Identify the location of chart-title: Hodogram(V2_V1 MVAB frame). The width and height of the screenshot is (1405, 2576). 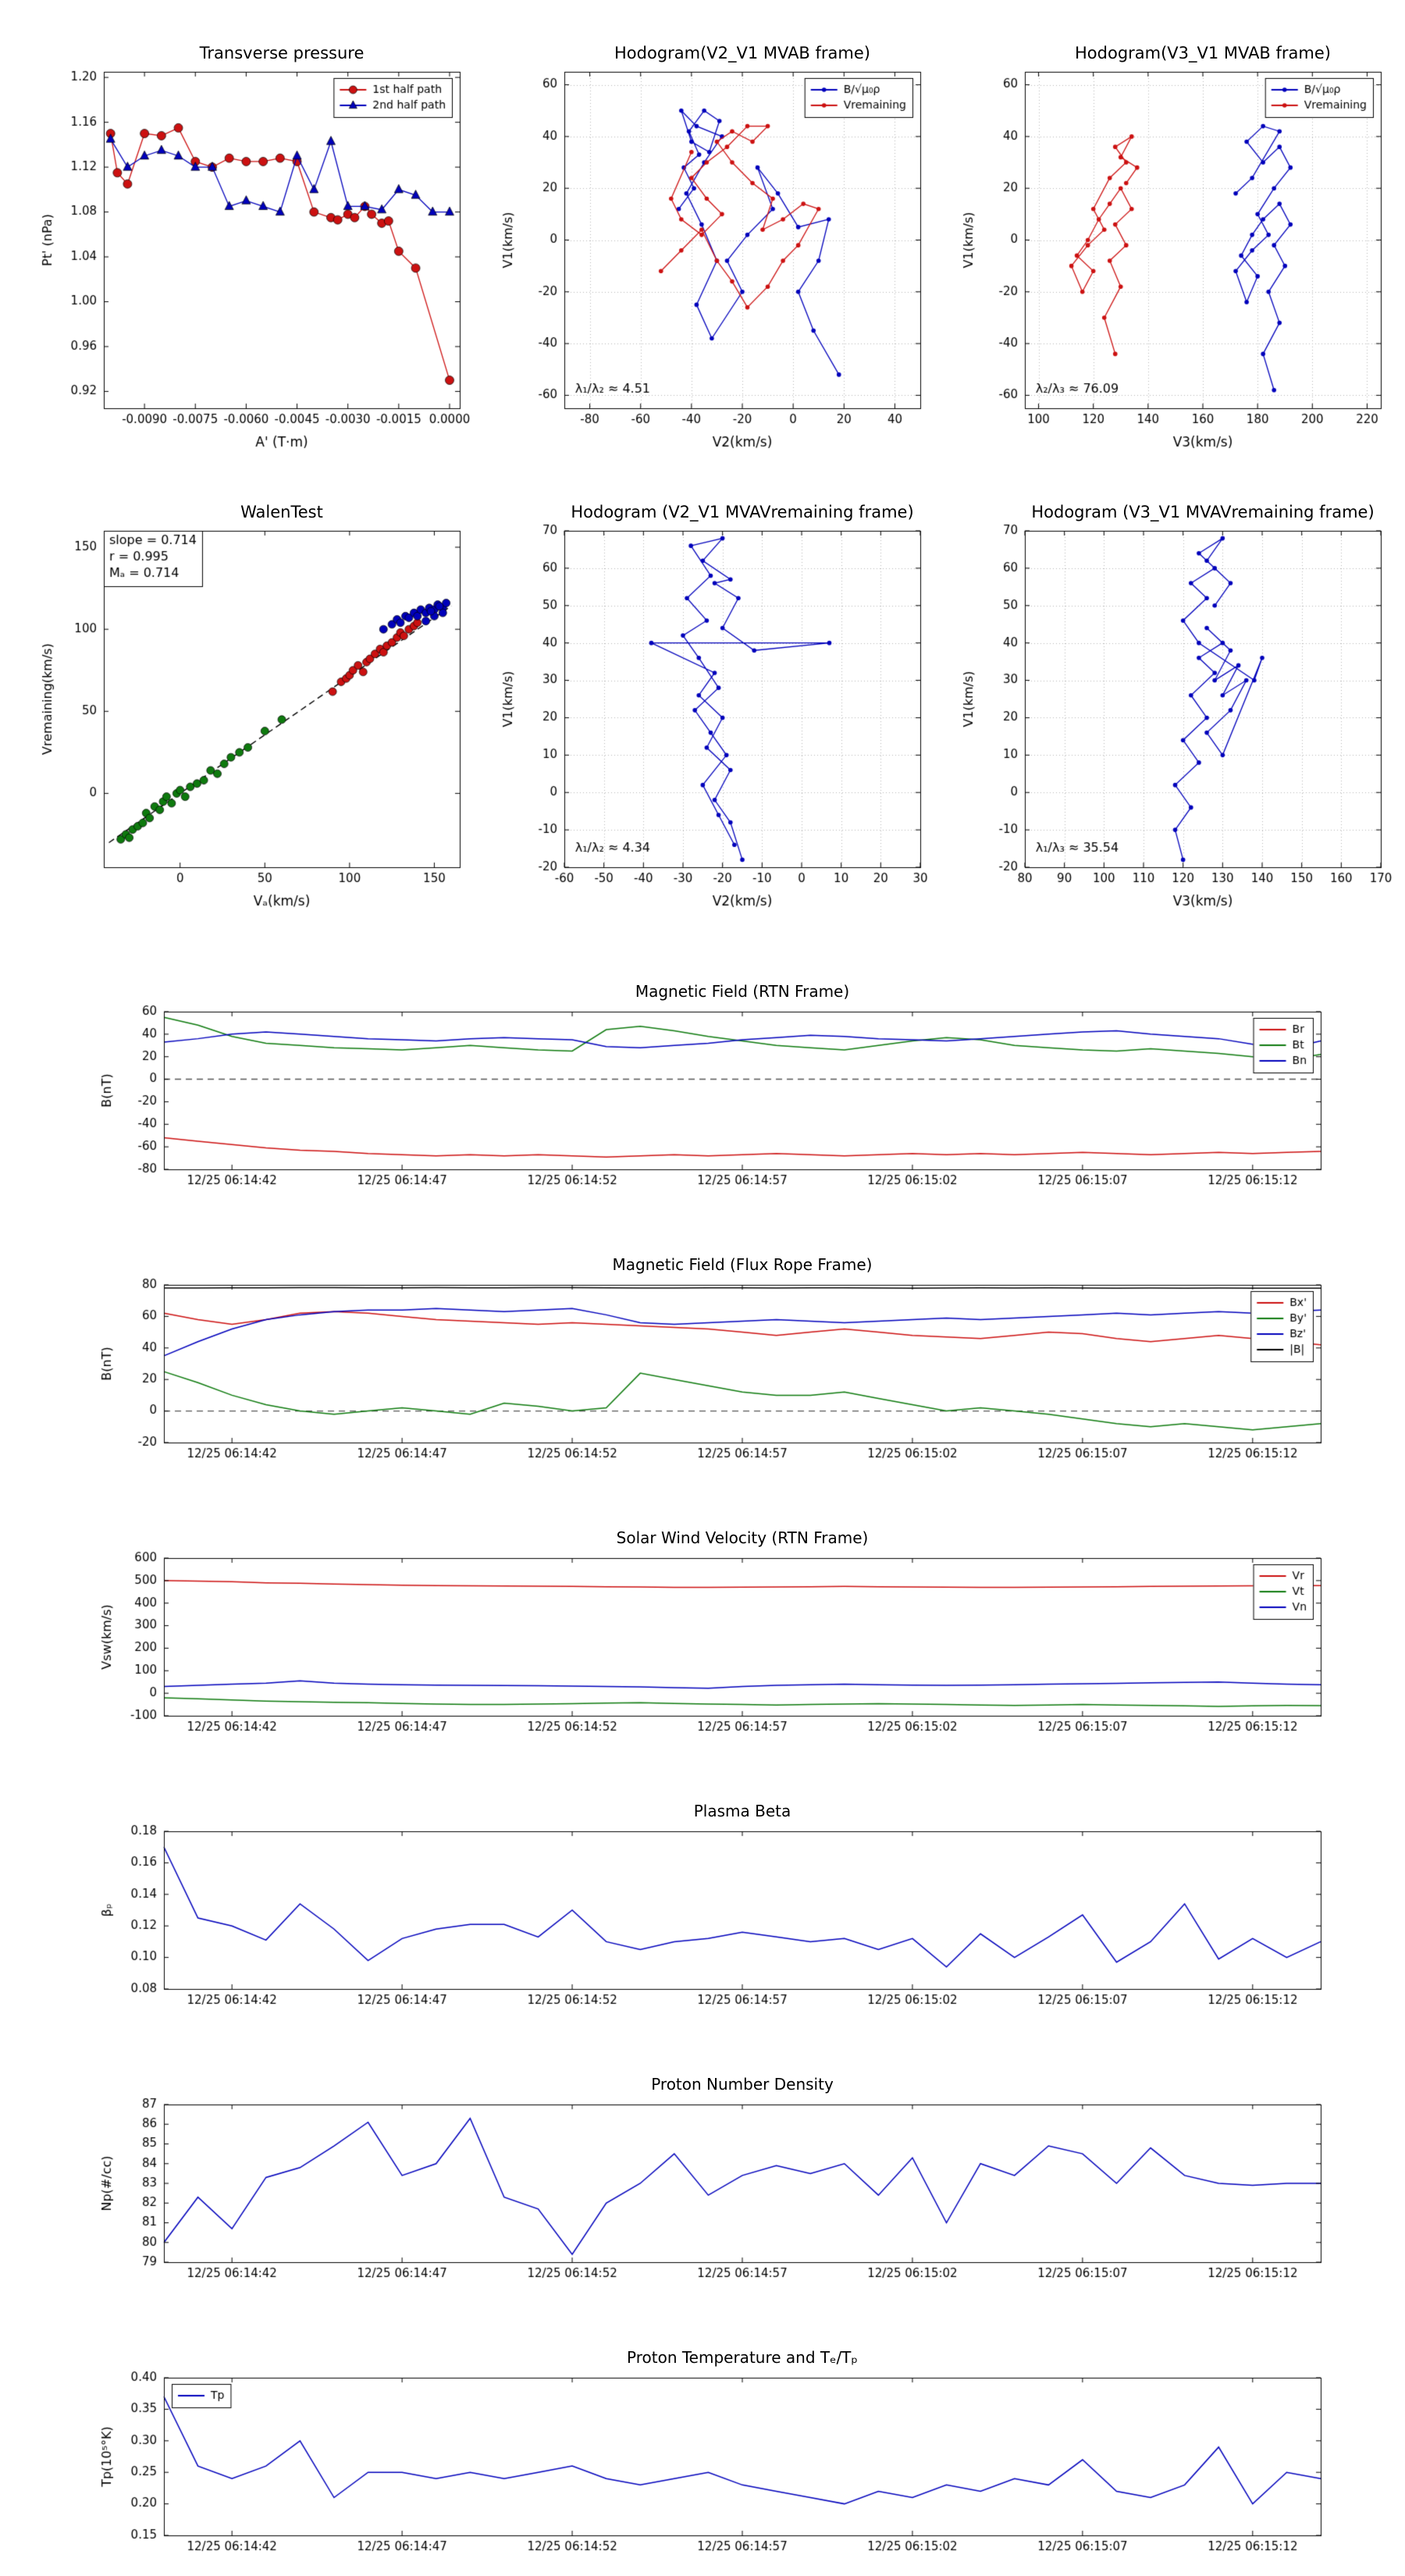
(742, 53).